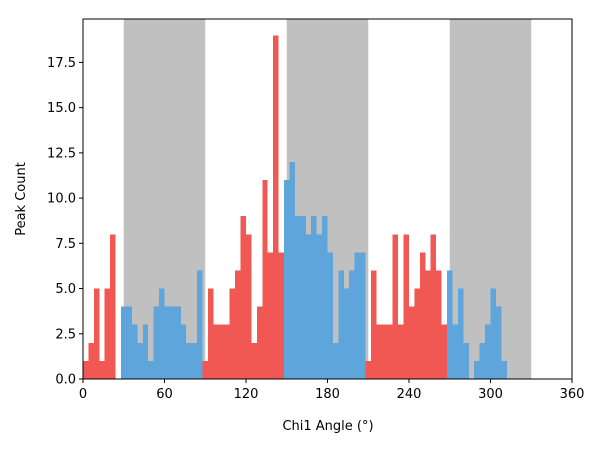 The height and width of the screenshot is (450, 600). Describe the element at coordinates (61, 199) in the screenshot. I see `y-tick-label: 10.0` at that location.